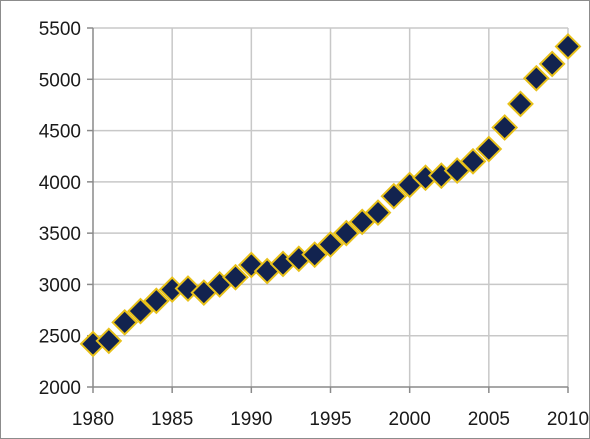 The height and width of the screenshot is (439, 590). What do you see at coordinates (378, 213) in the screenshot?
I see `data-point-1998` at bounding box center [378, 213].